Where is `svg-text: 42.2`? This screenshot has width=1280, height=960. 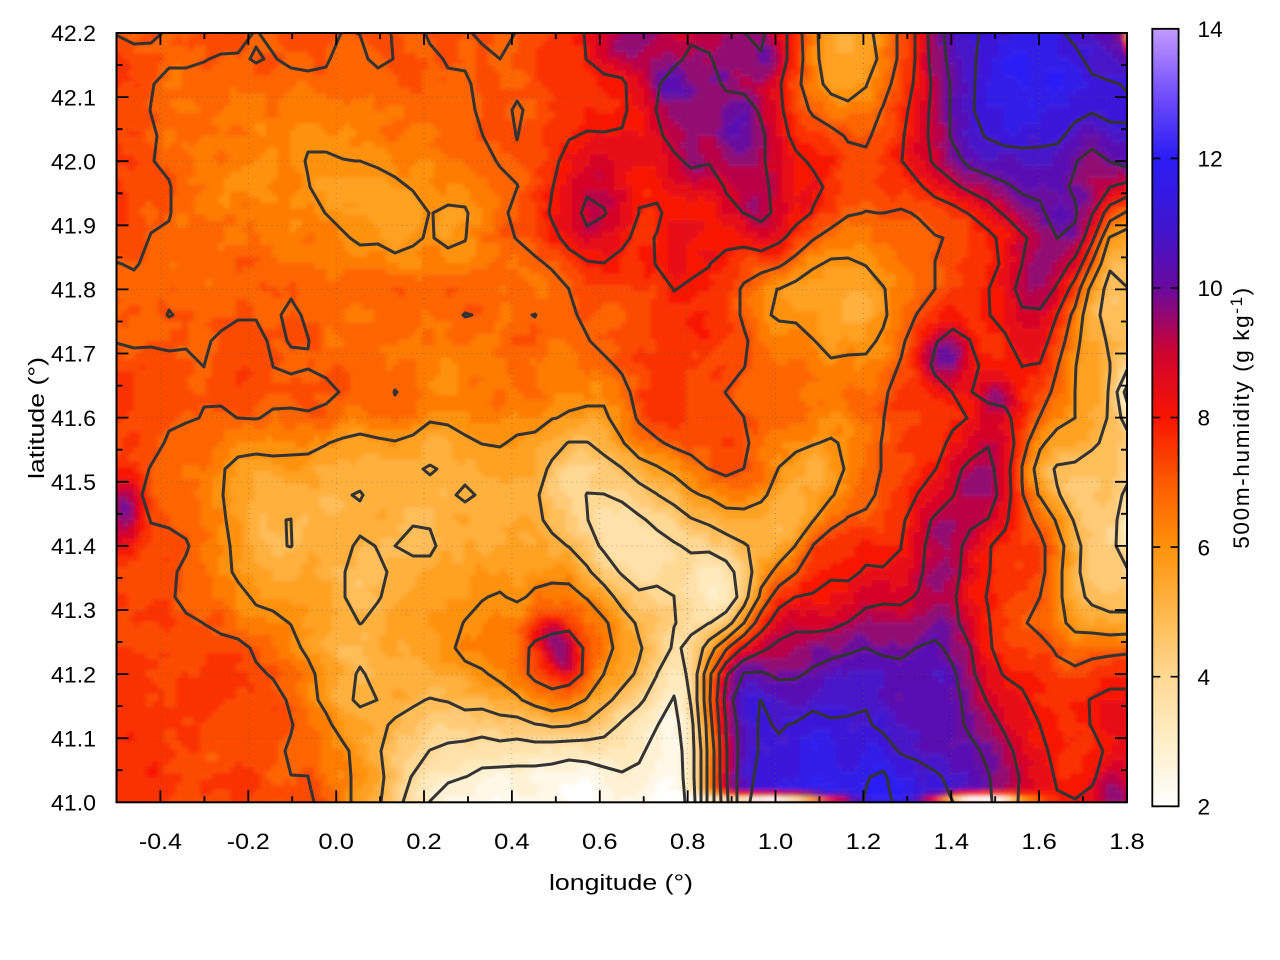 svg-text: 42.2 is located at coordinates (73, 33).